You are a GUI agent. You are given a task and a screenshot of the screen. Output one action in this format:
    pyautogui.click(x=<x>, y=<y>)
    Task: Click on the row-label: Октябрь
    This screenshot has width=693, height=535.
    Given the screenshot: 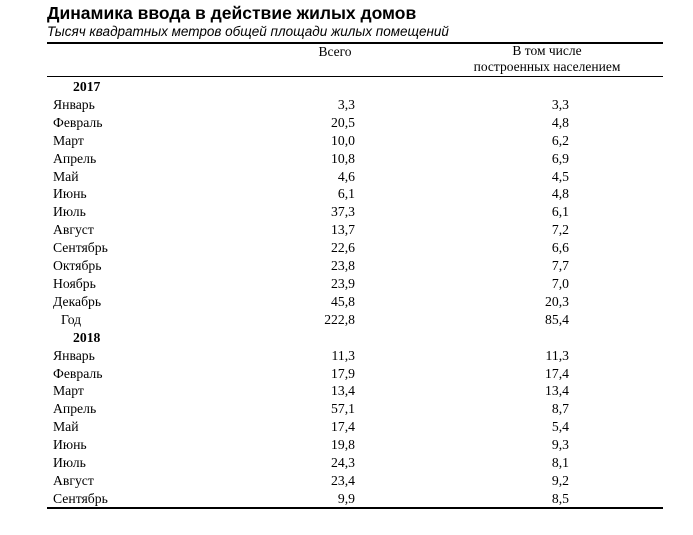 What is the action you would take?
    pyautogui.click(x=77, y=266)
    